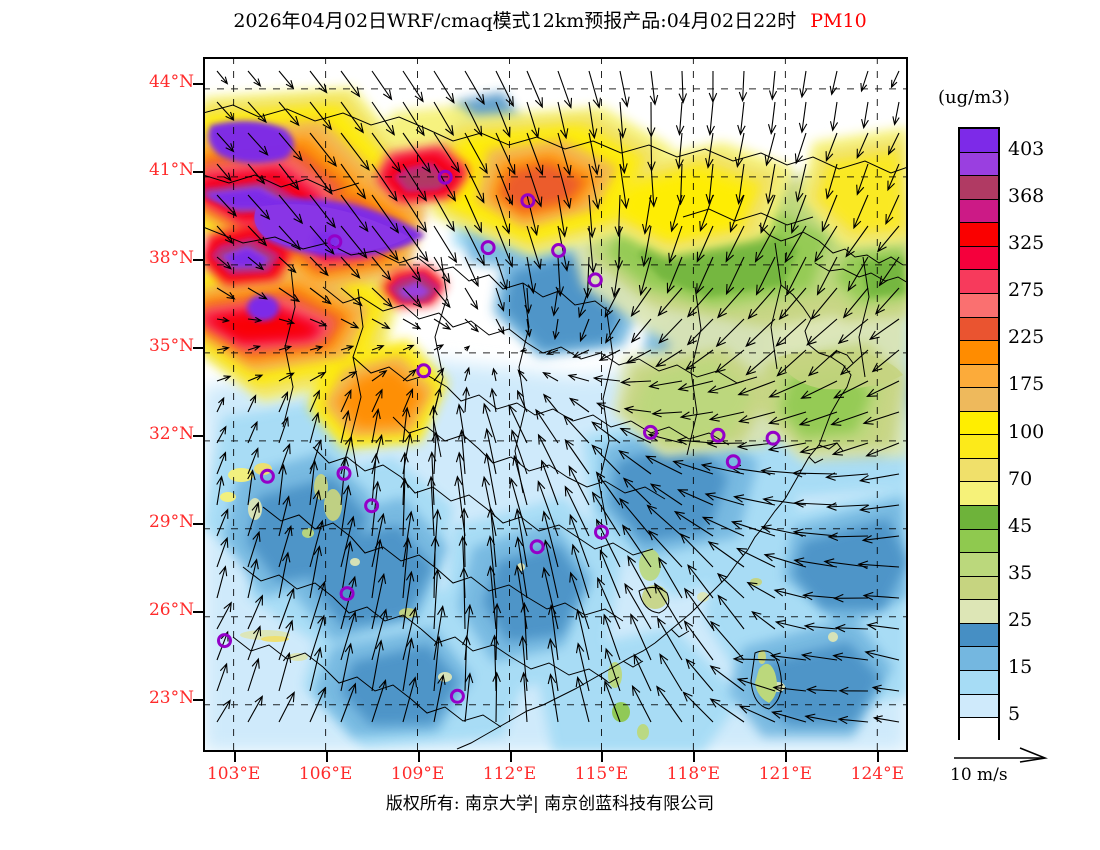 The image size is (1100, 850). Describe the element at coordinates (693, 774) in the screenshot. I see `lon-tick-label: 118°E` at that location.